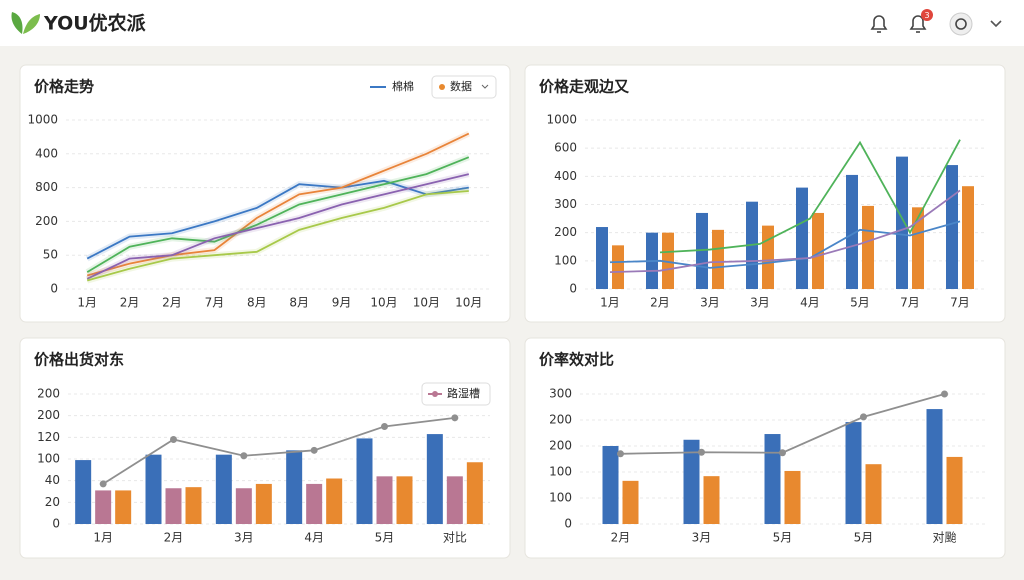 The width and height of the screenshot is (1024, 580). I want to click on y-tick-label: 1000, so click(42, 120).